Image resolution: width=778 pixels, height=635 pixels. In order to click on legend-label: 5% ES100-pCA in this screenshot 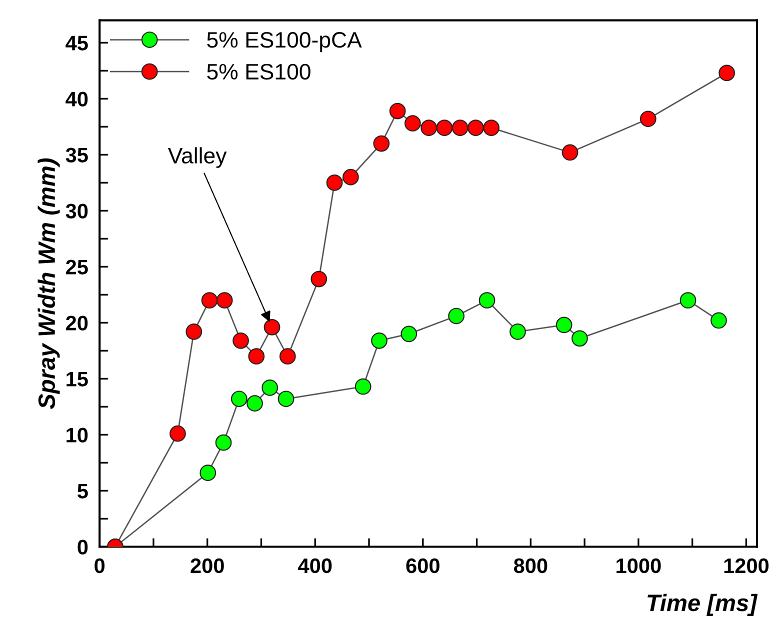, I will do `click(284, 42)`.